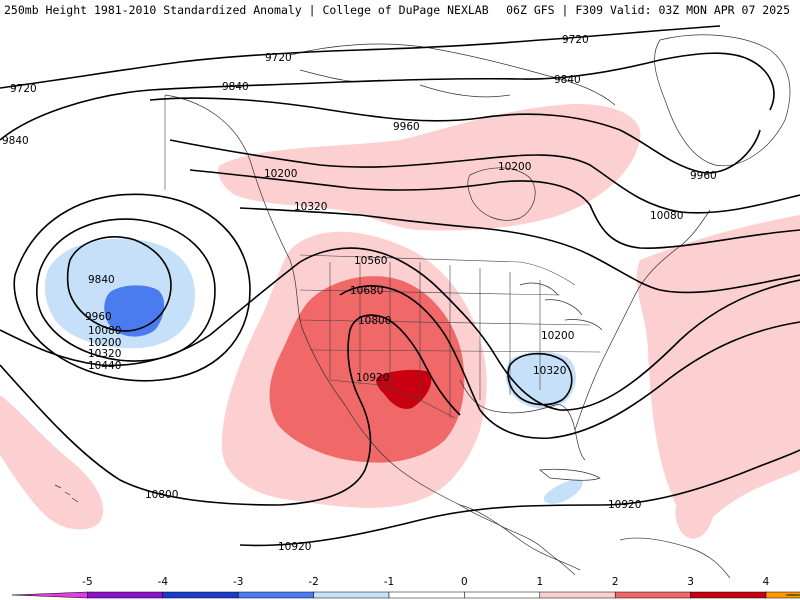  I want to click on anomaly-area-mid, so click(367, 369).